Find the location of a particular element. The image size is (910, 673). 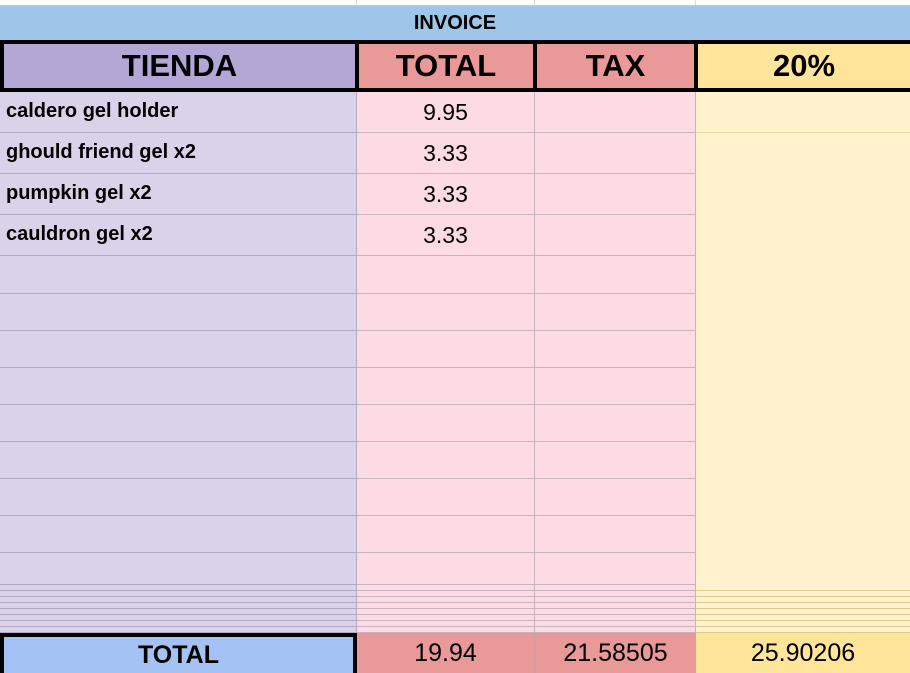

totals-tax: 21.58505 is located at coordinates (615, 653).